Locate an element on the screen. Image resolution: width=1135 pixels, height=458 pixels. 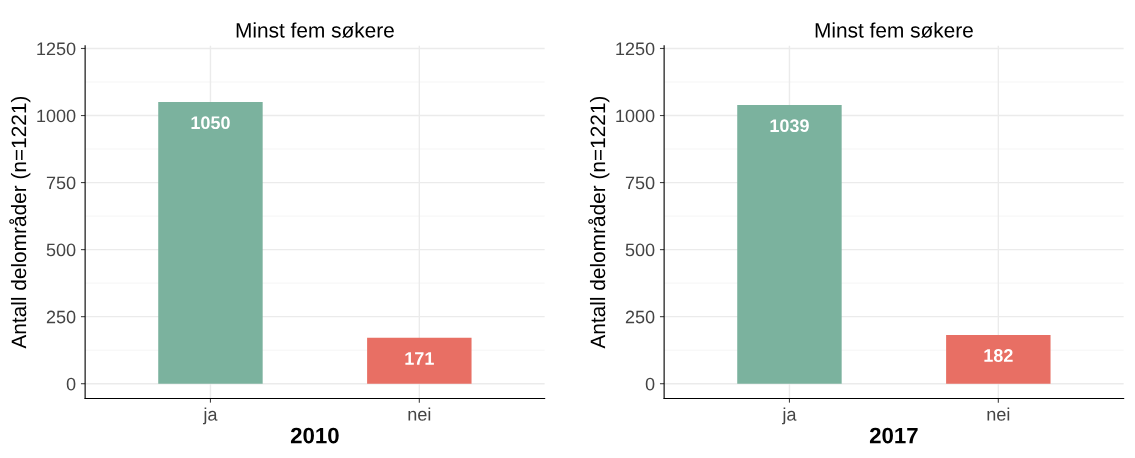
data-label: 182 is located at coordinates (998, 355).